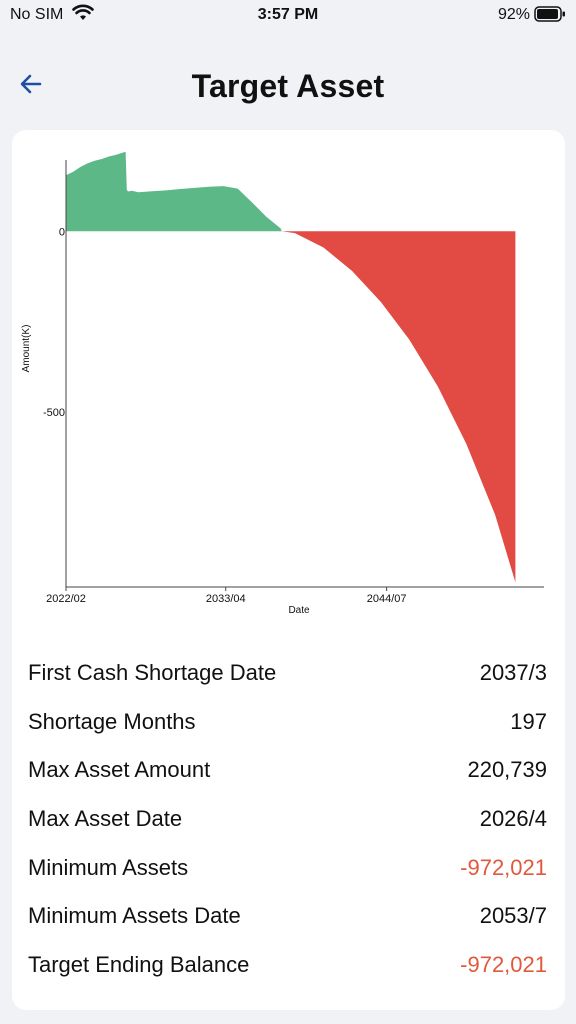 Image resolution: width=576 pixels, height=1024 pixels. I want to click on wifi-icon, so click(83, 15).